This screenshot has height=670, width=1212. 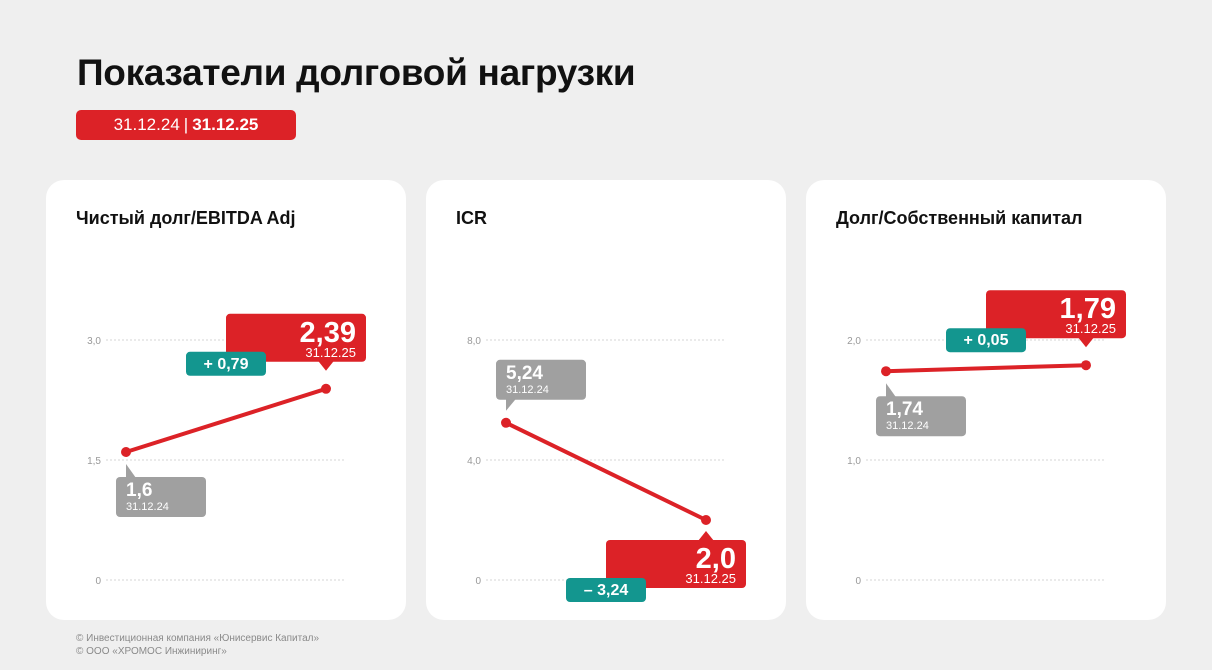 I want to click on page-title: Показатели долговой нагрузки, so click(x=356, y=72).